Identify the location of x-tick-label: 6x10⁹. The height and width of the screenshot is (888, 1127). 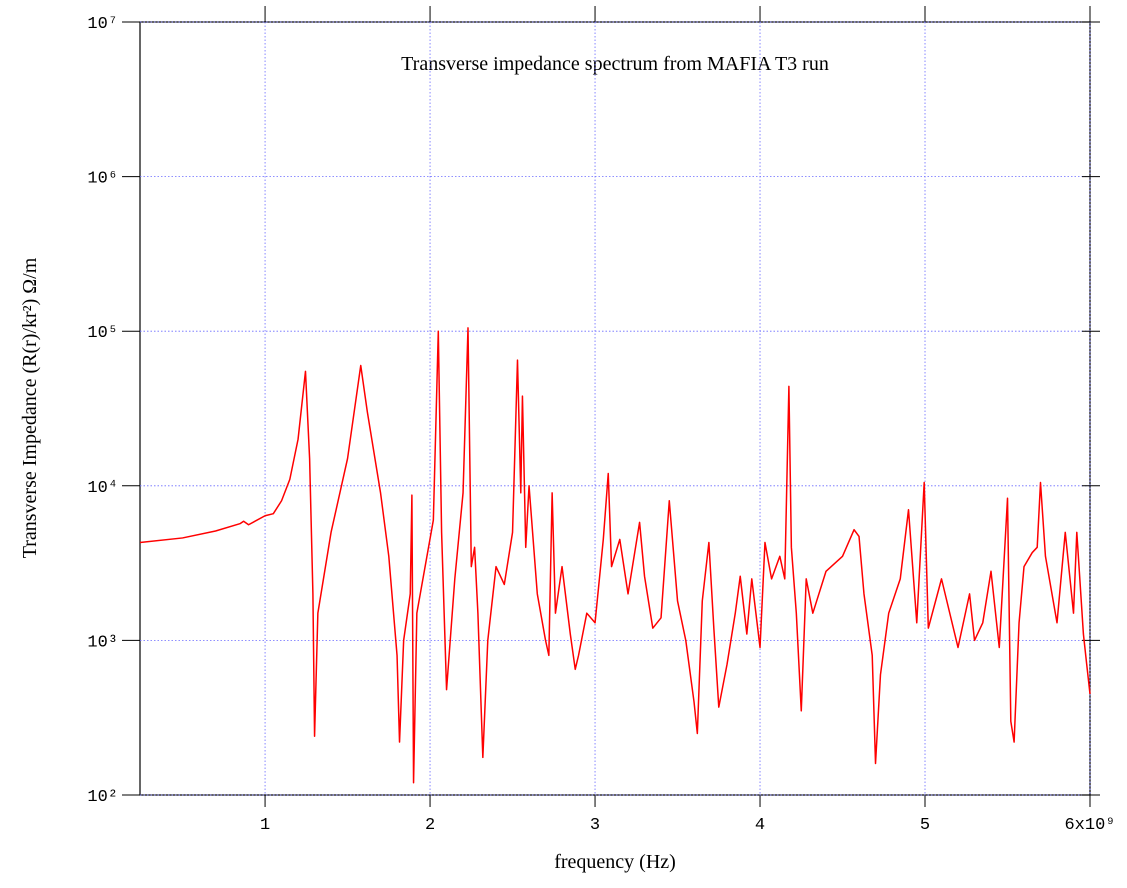
(1089, 825).